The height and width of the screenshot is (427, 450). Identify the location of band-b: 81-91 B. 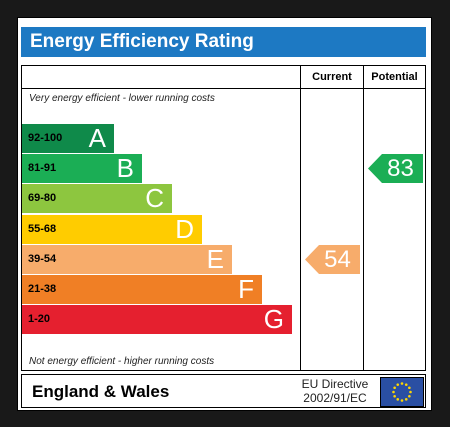
(82, 168).